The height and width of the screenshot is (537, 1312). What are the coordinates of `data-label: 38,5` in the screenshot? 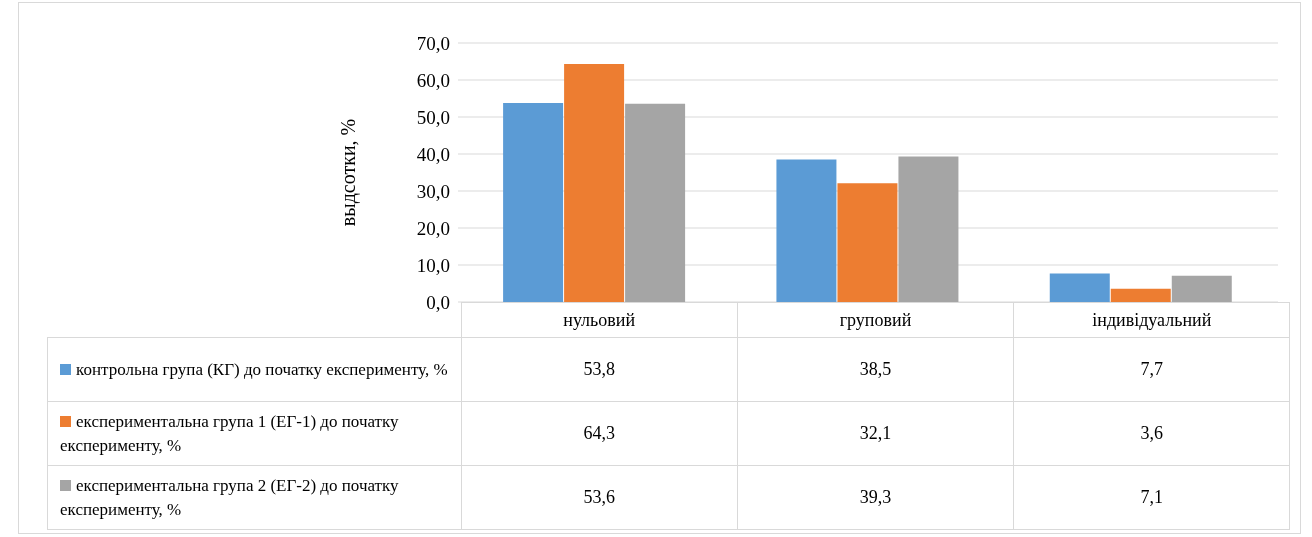 It's located at (875, 369).